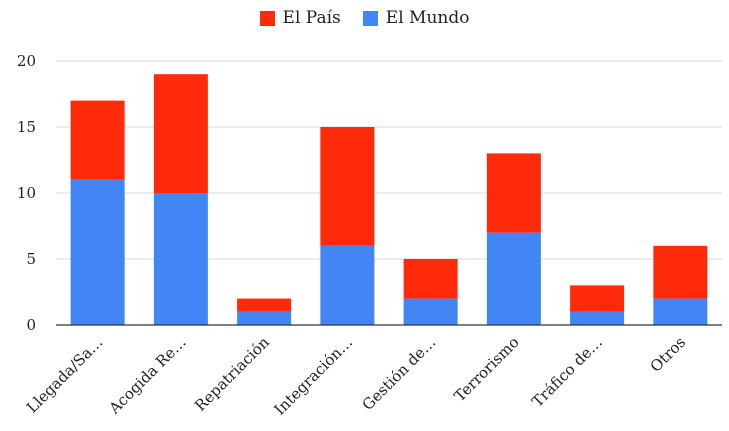  What do you see at coordinates (668, 354) in the screenshot?
I see `x-tick-label: Otros` at bounding box center [668, 354].